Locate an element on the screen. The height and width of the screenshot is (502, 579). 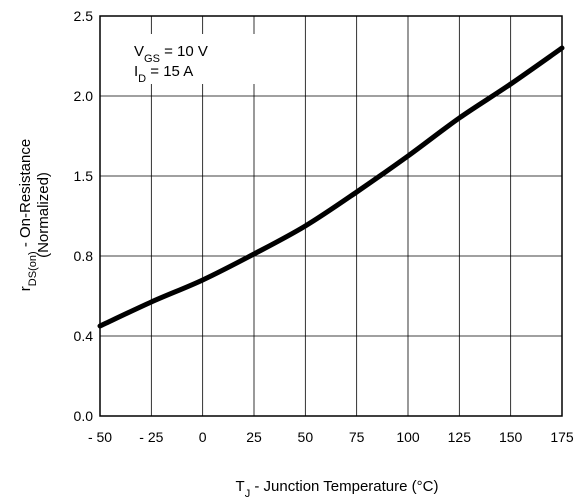
y-axis-label-line1: rDS(on) - On-Resistance is located at coordinates (28, 215).